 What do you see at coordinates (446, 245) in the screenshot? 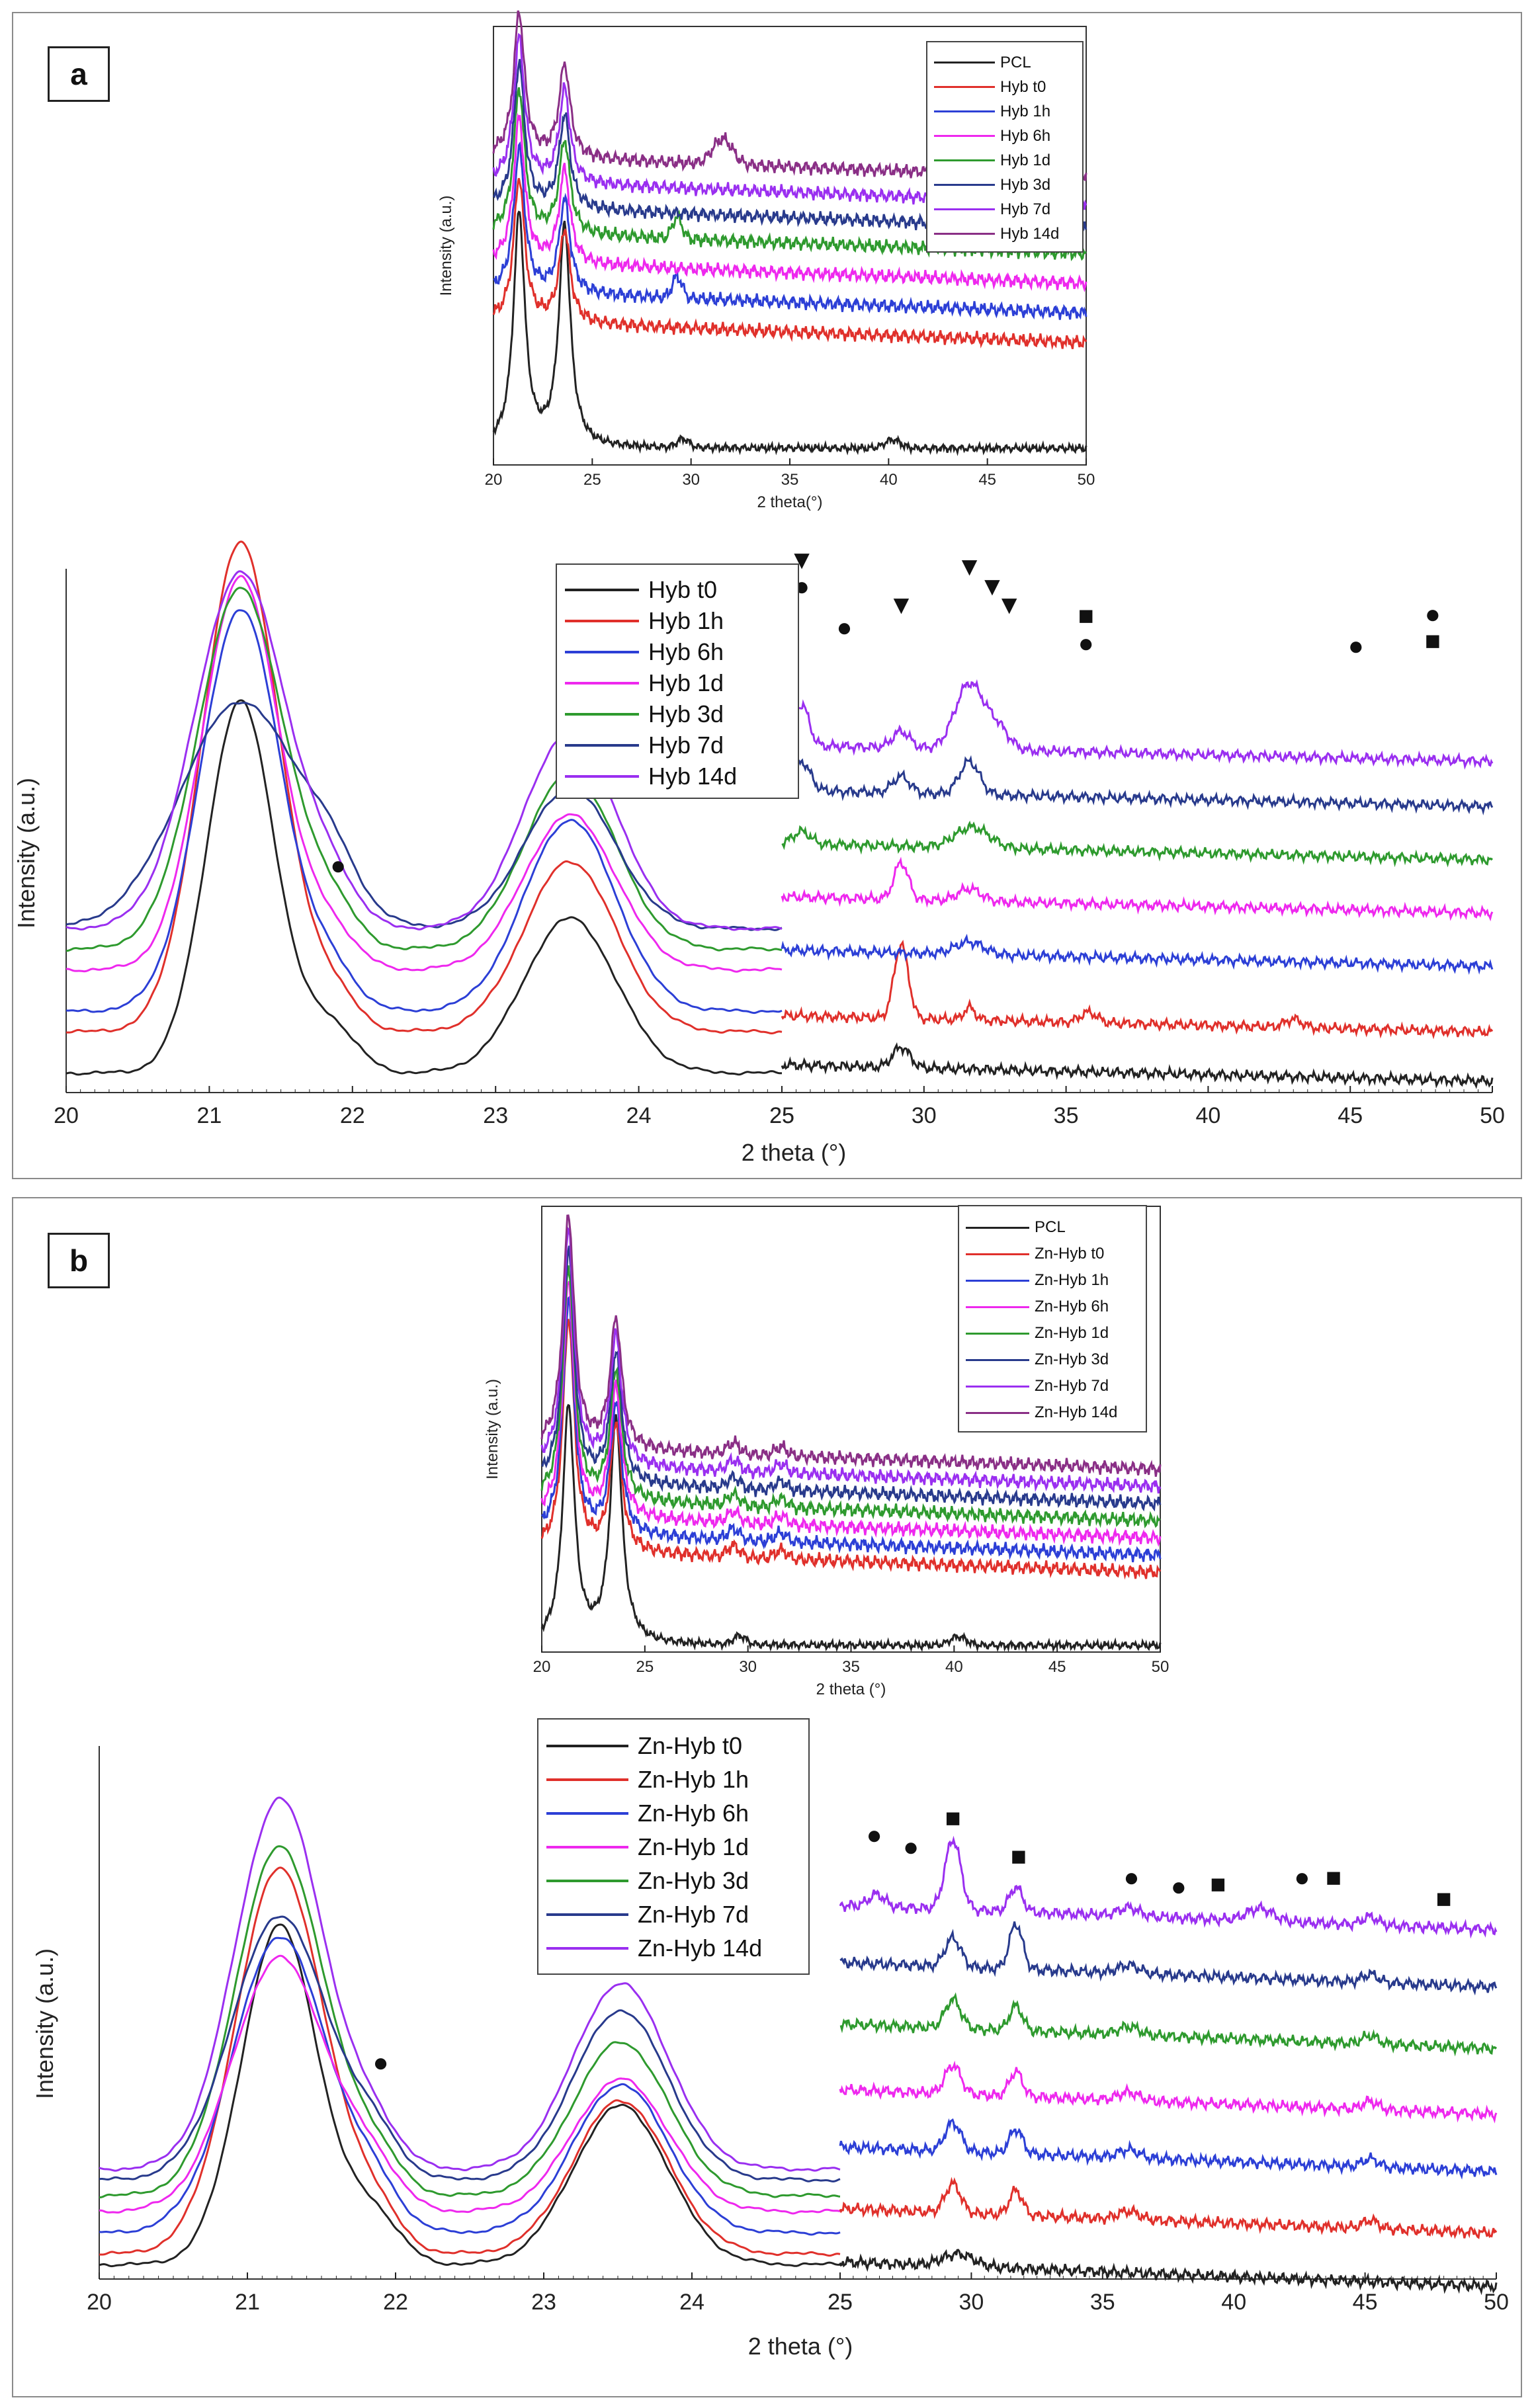
I see `inset-a-ylabel: Intensity (a.u.)` at bounding box center [446, 245].